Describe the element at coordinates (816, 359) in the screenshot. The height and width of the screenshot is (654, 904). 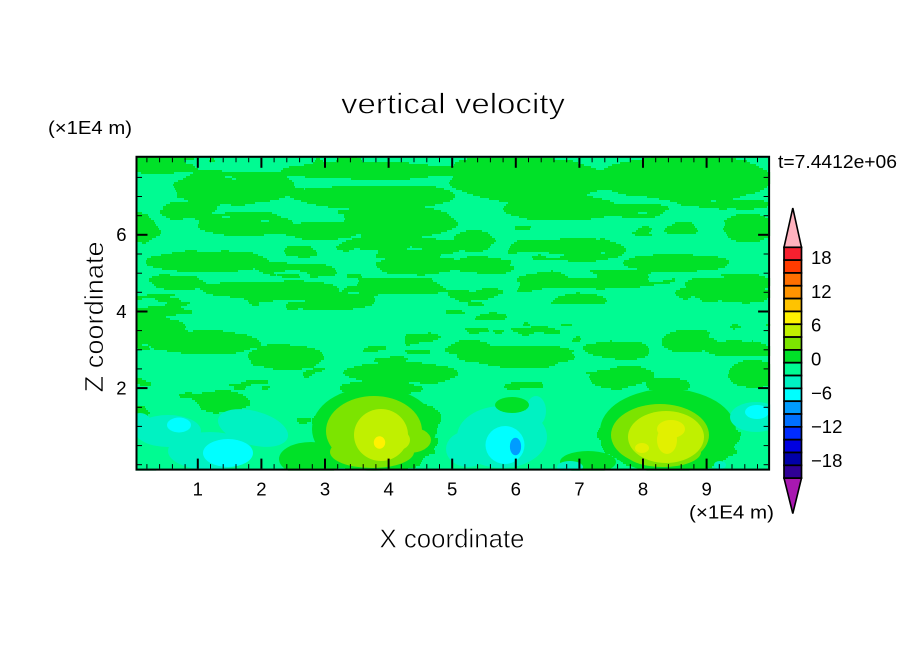
I see `svg-text: 0` at that location.